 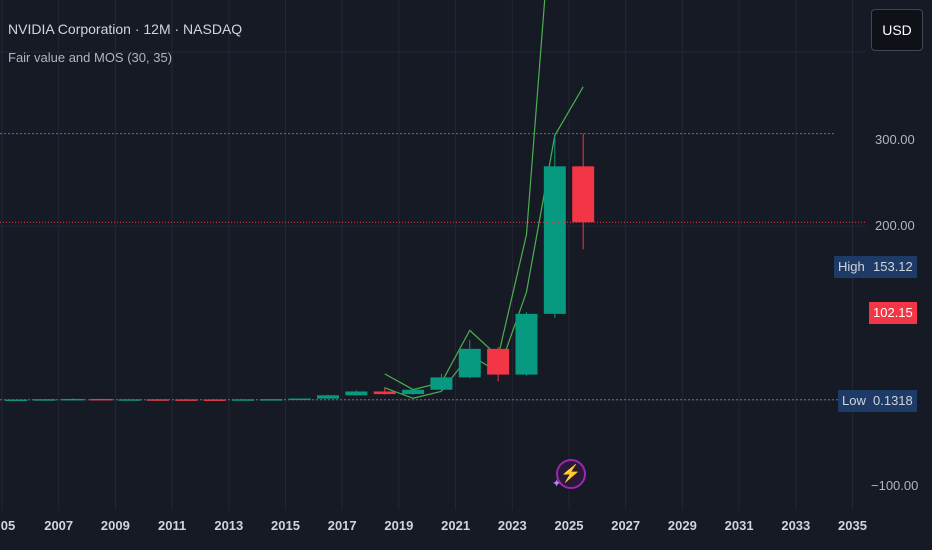 I want to click on high-label: High, so click(x=851, y=267).